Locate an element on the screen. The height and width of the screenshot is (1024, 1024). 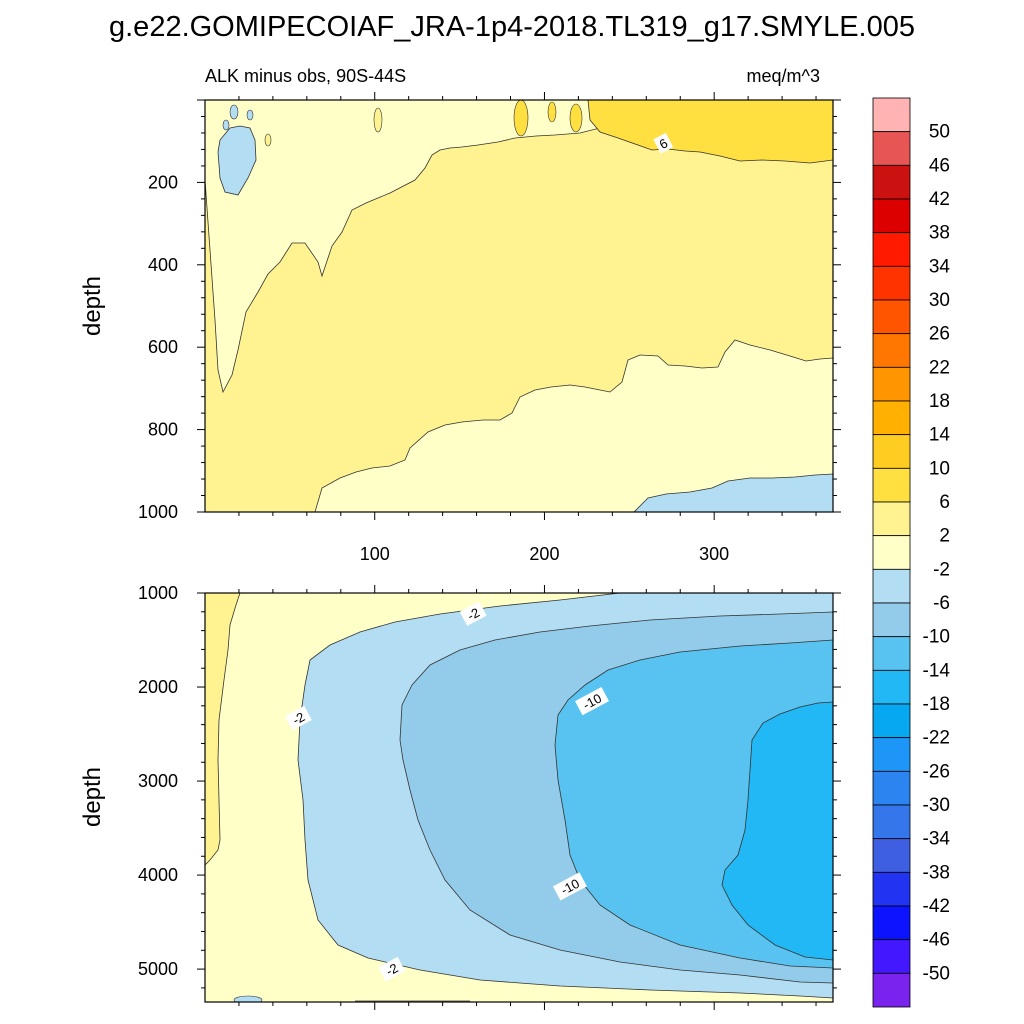
y-tick-label: 3000 is located at coordinates (158, 781).